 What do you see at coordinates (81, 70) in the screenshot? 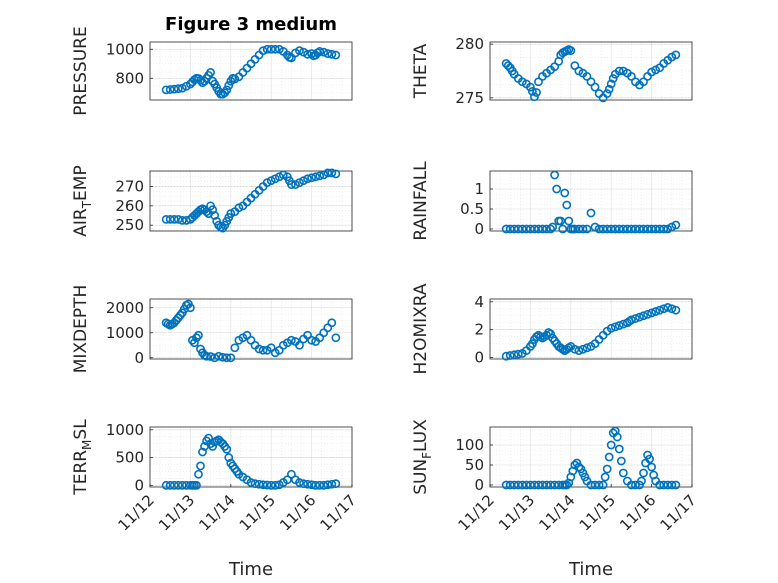
I see `y-axis-label: PRESSURE` at bounding box center [81, 70].